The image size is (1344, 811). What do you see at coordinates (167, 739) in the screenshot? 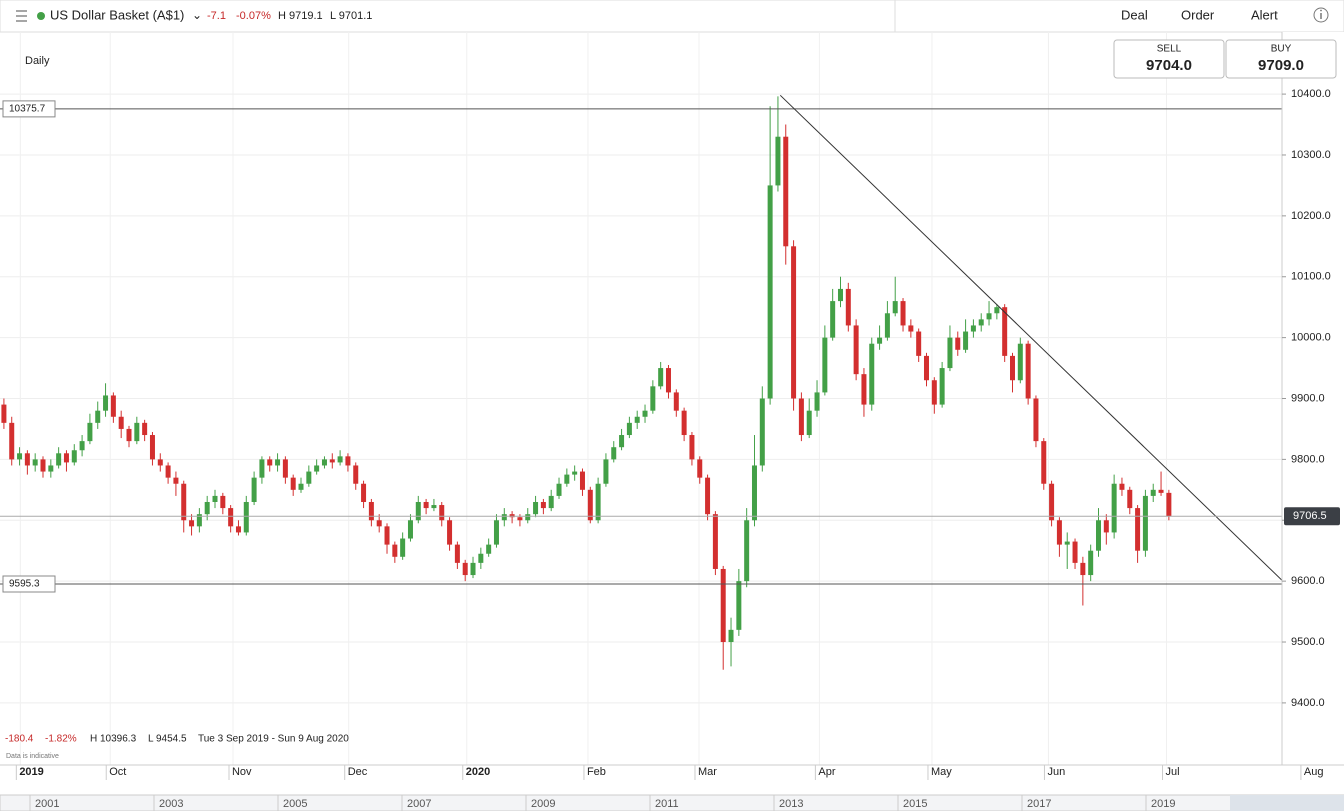
I see `footer-low: L 9454.5` at bounding box center [167, 739].